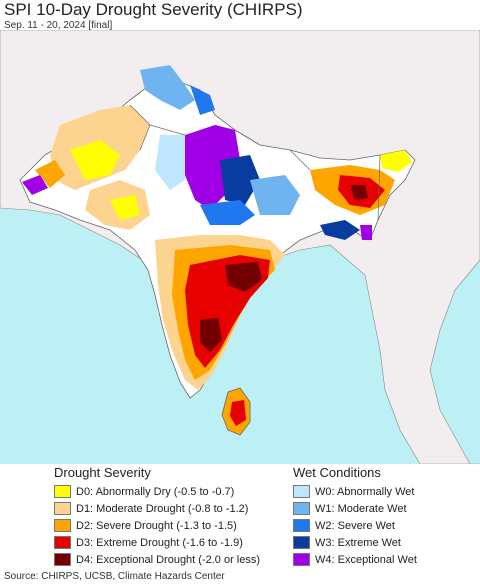 The image size is (480, 586). I want to click on zone-w1-north, so click(167, 87).